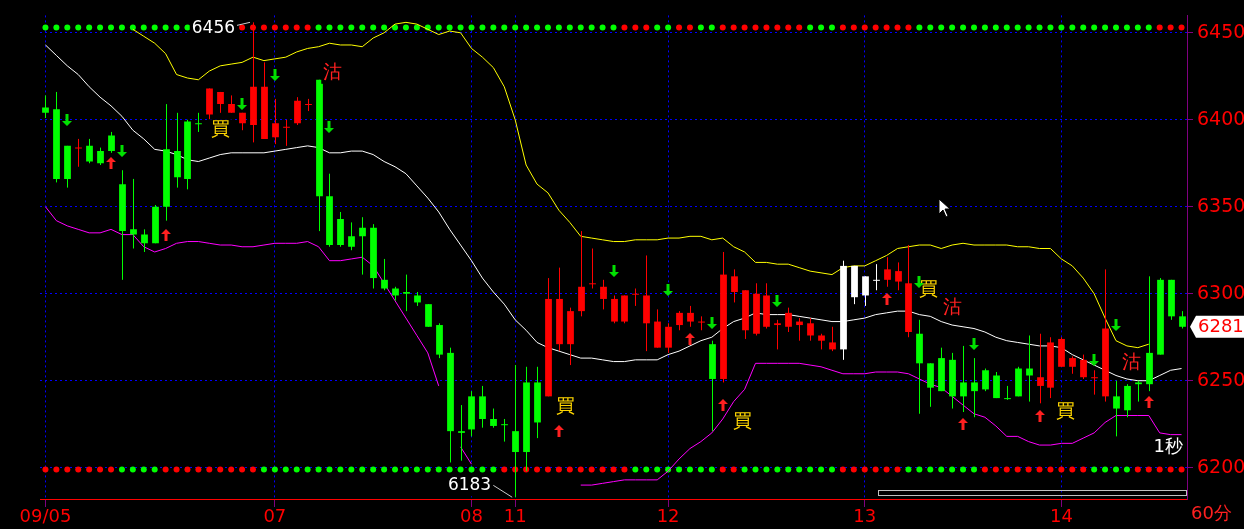  What do you see at coordinates (45, 516) in the screenshot?
I see `x-tick-label: 09/05` at bounding box center [45, 516].